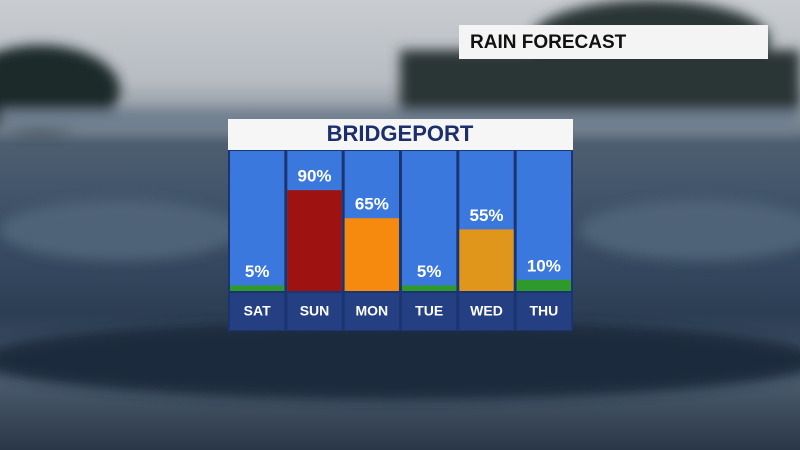 The width and height of the screenshot is (800, 450). I want to click on x-tick-label: THU, so click(543, 311).